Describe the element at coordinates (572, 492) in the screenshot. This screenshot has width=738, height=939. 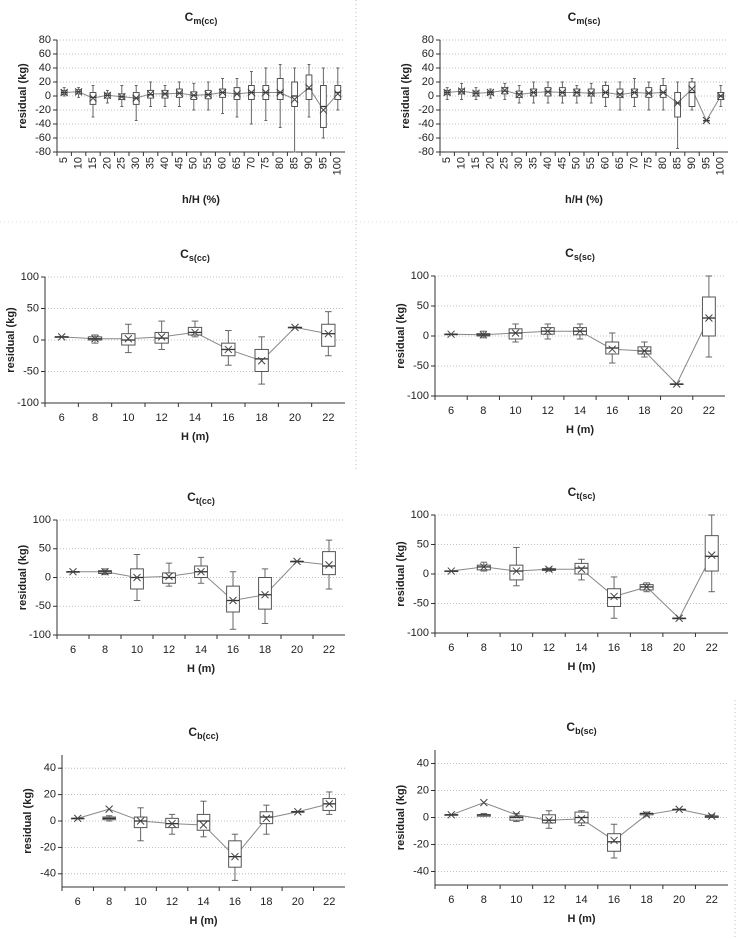
I see `title-main: C` at that location.